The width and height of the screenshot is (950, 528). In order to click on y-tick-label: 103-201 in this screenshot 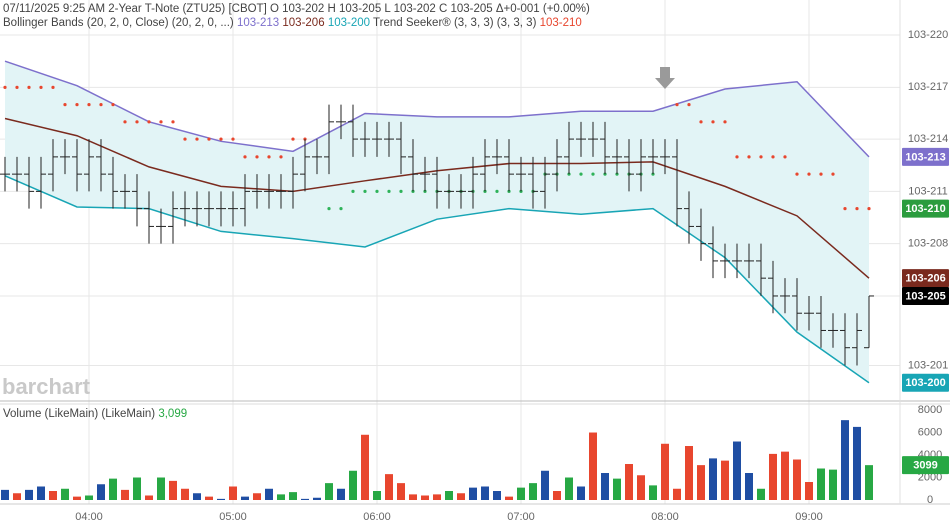, I will do `click(928, 365)`.